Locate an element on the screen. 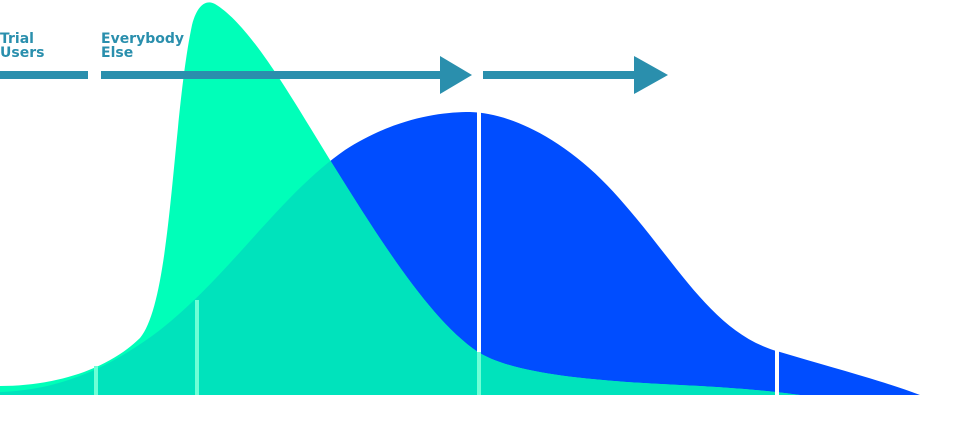 This screenshot has height=439, width=957. label-trial-line1: Trial is located at coordinates (17, 39).